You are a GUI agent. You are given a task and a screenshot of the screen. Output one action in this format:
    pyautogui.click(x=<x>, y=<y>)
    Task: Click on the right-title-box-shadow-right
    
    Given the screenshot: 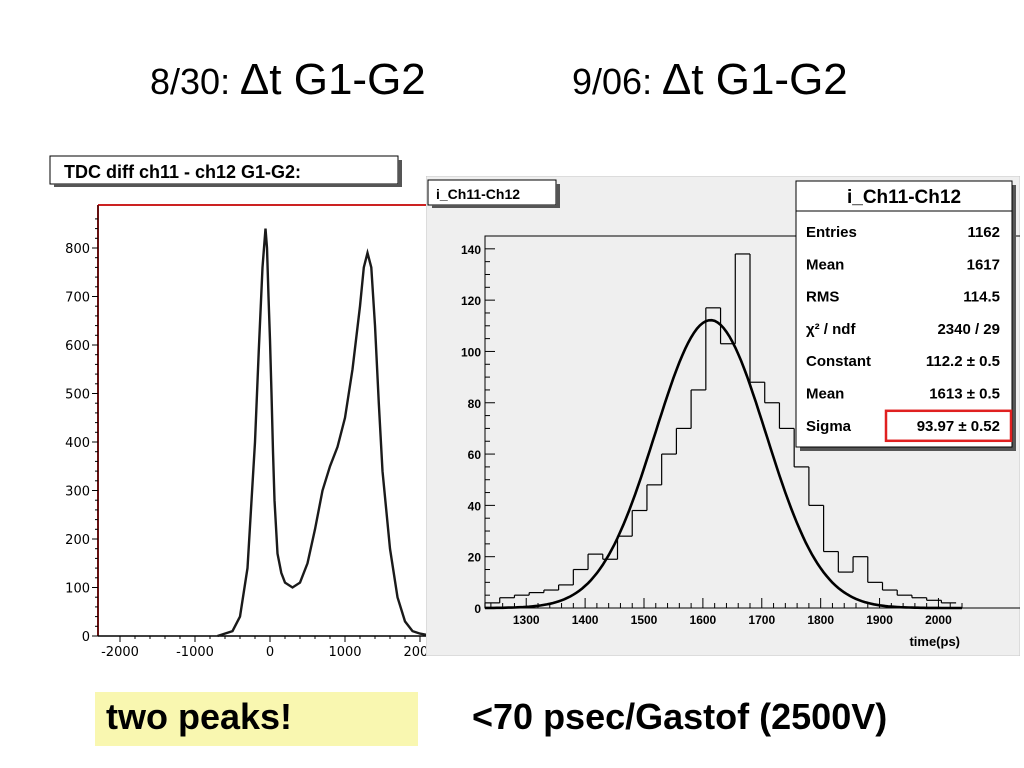 What is the action you would take?
    pyautogui.click(x=558, y=196)
    